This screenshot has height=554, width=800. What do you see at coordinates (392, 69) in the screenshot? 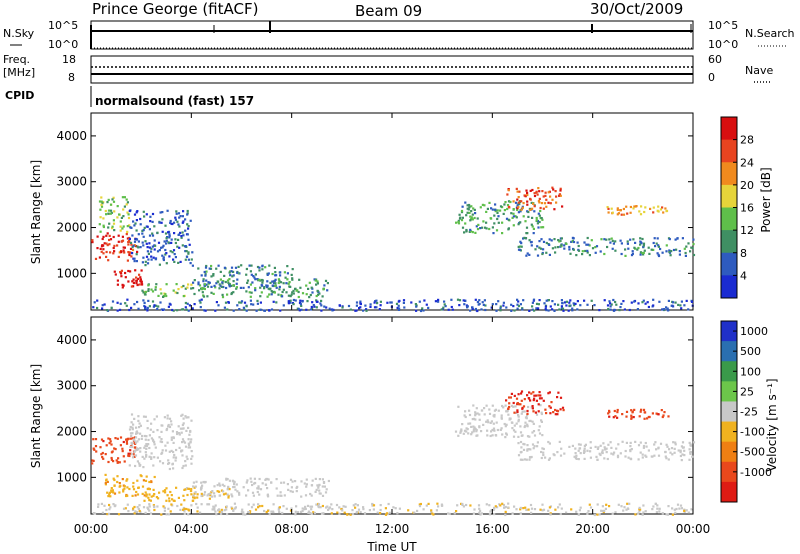
I see `freq-panel-frame` at bounding box center [392, 69].